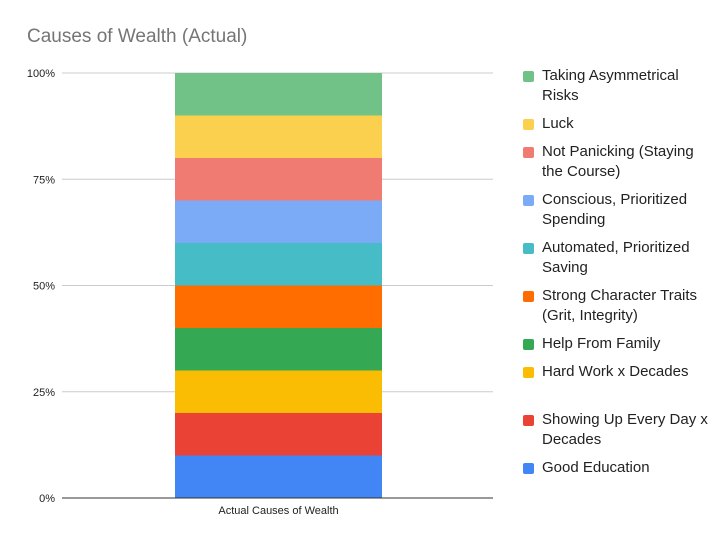 This screenshot has width=720, height=544. Describe the element at coordinates (558, 123) in the screenshot. I see `legend-label: Luck` at that location.